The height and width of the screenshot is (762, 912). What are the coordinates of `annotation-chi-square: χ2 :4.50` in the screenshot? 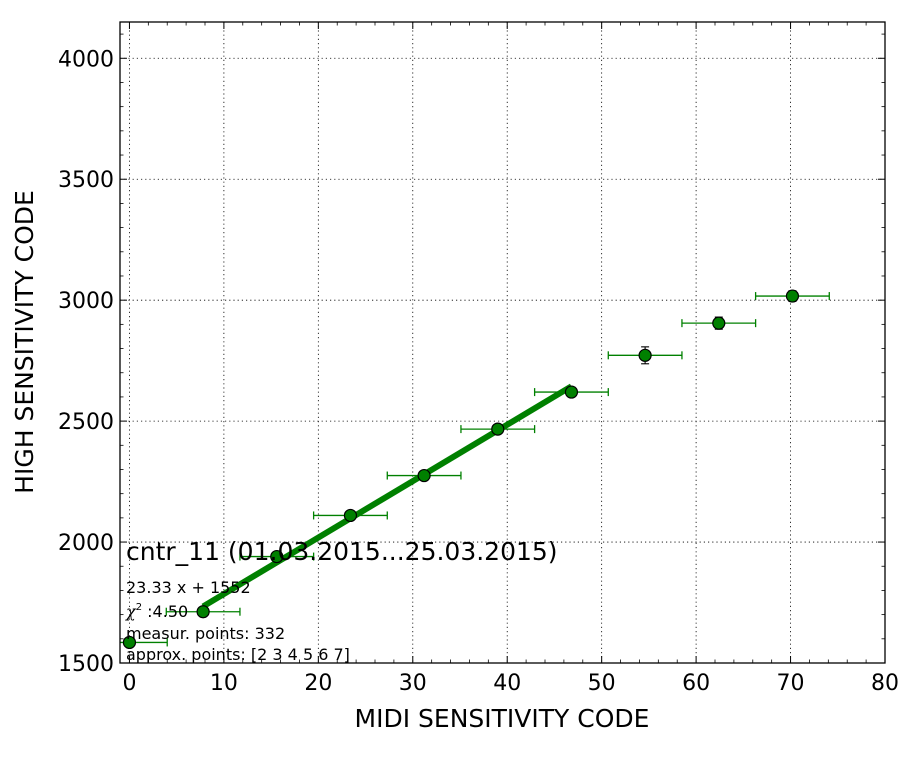 It's located at (156, 611).